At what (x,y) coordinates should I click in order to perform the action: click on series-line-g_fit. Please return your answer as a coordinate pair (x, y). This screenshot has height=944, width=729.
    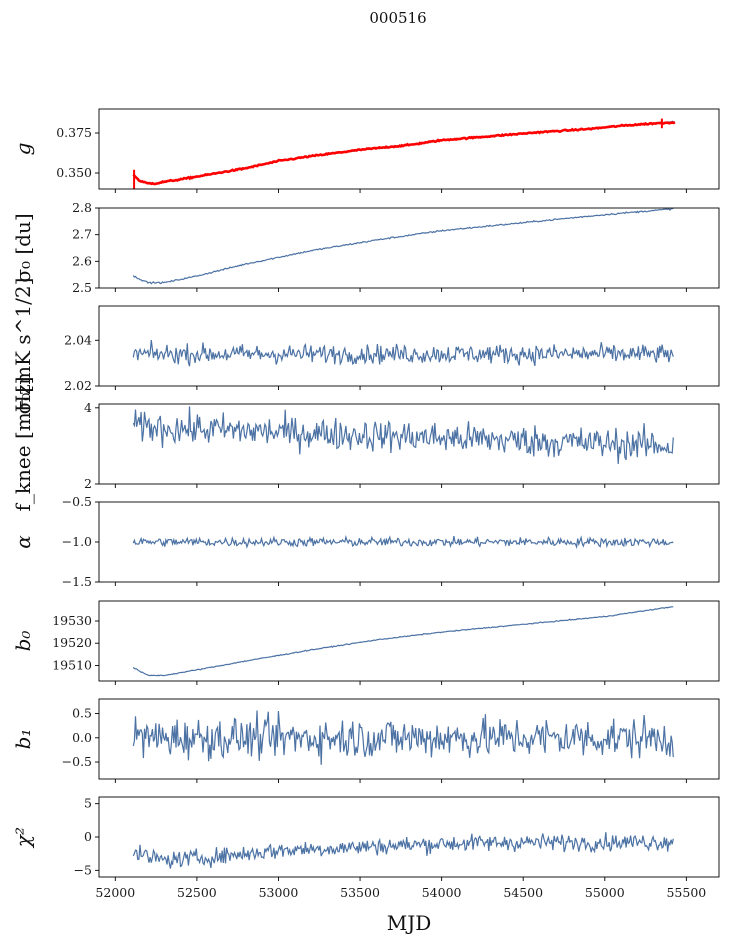
    Looking at the image, I should click on (404, 153).